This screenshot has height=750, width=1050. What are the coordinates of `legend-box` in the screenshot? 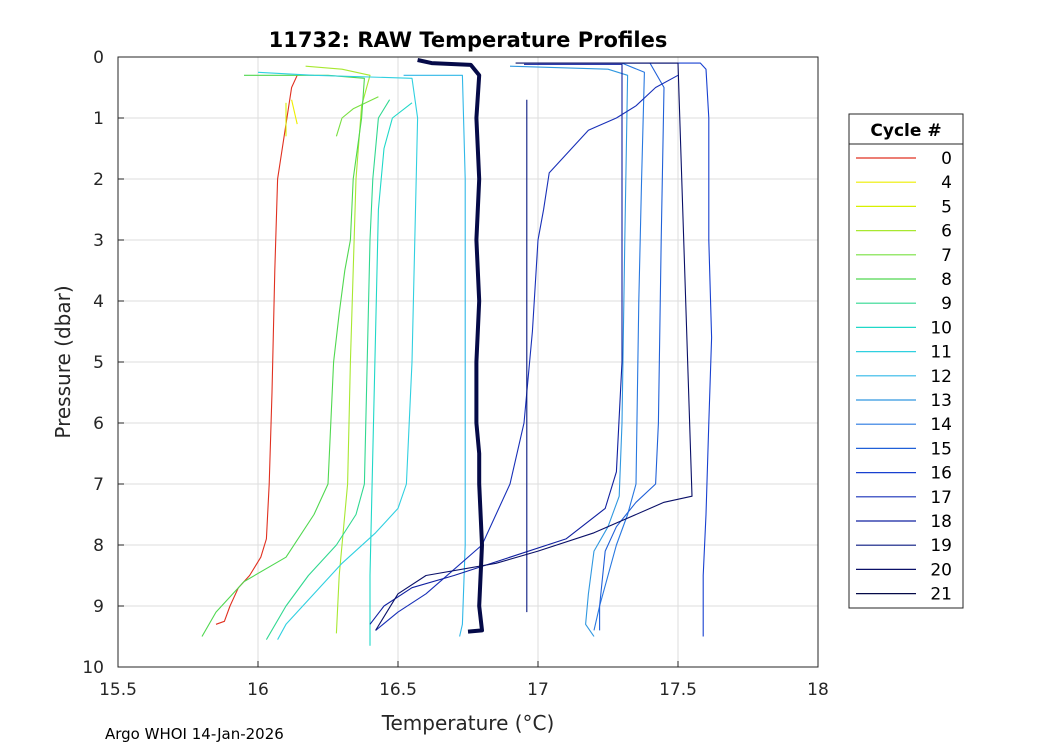 It's located at (906, 361).